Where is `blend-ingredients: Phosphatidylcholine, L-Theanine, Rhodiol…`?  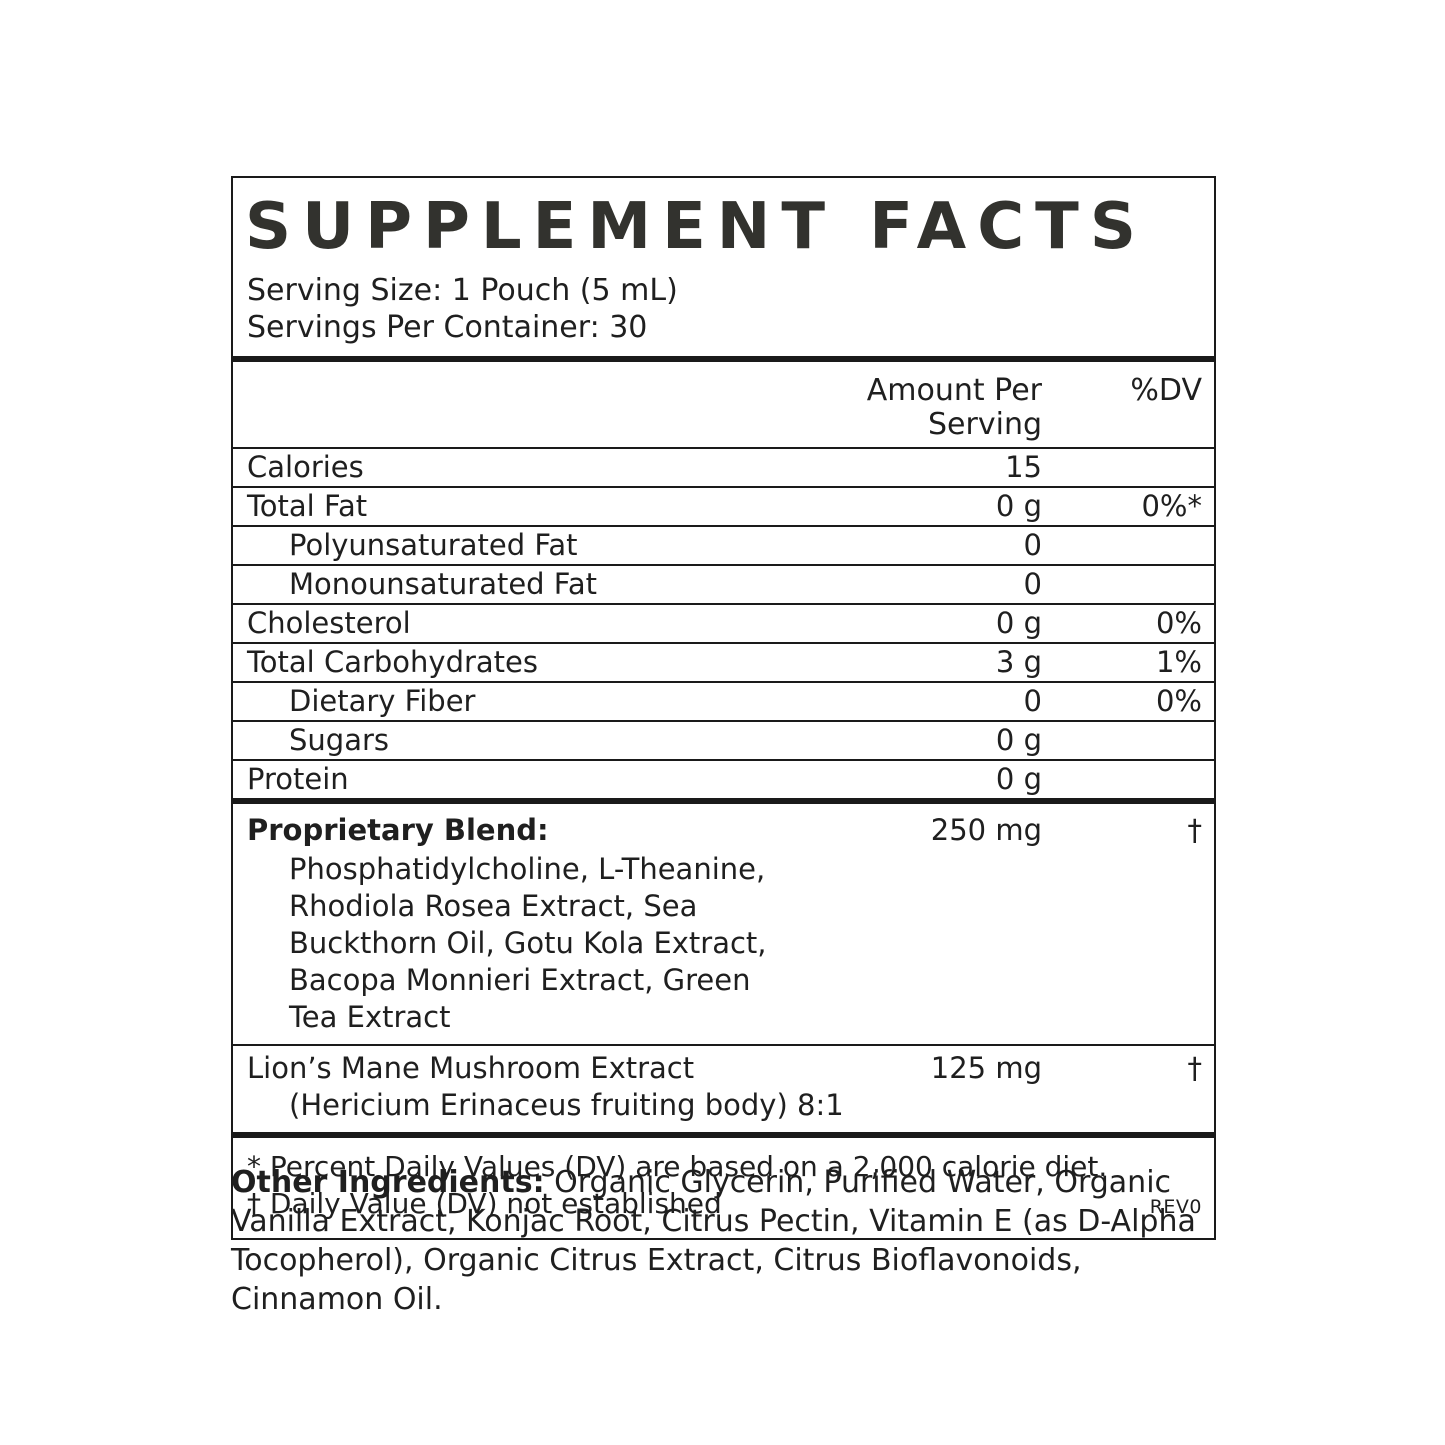 blend-ingredients: Phosphatidylcholine, L-Theanine, Rhodiol… is located at coordinates (528, 942).